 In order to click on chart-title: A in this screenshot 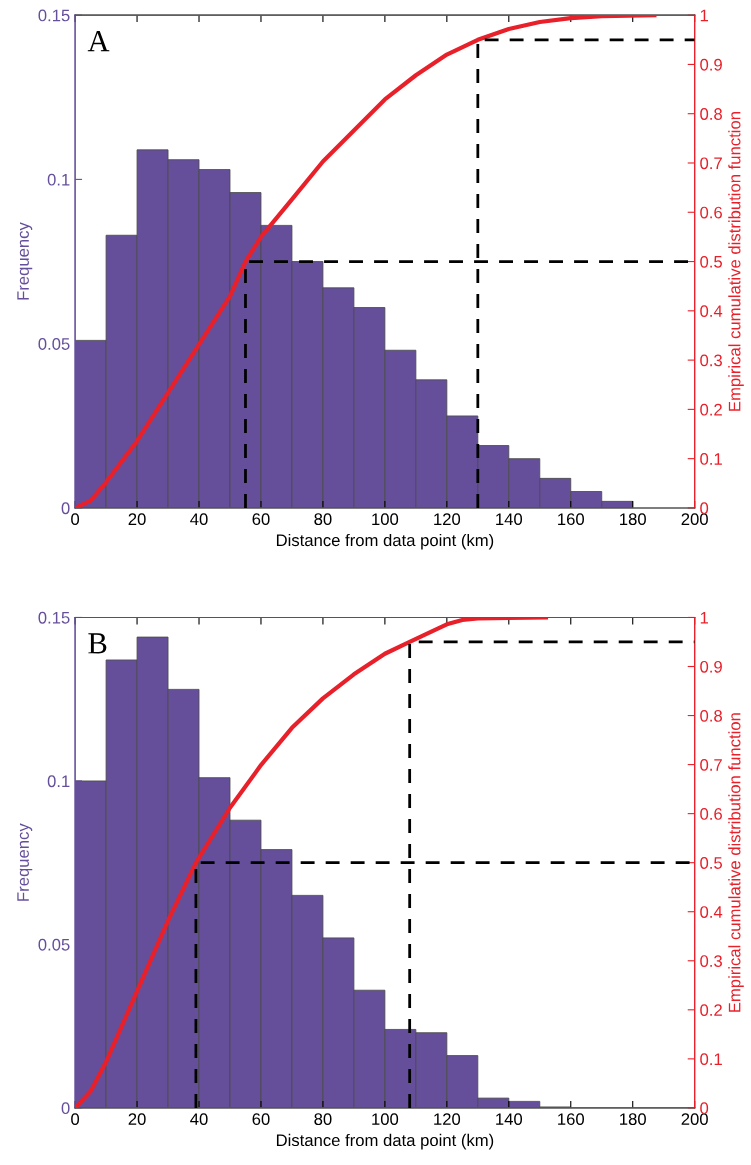, I will do `click(98, 41)`.